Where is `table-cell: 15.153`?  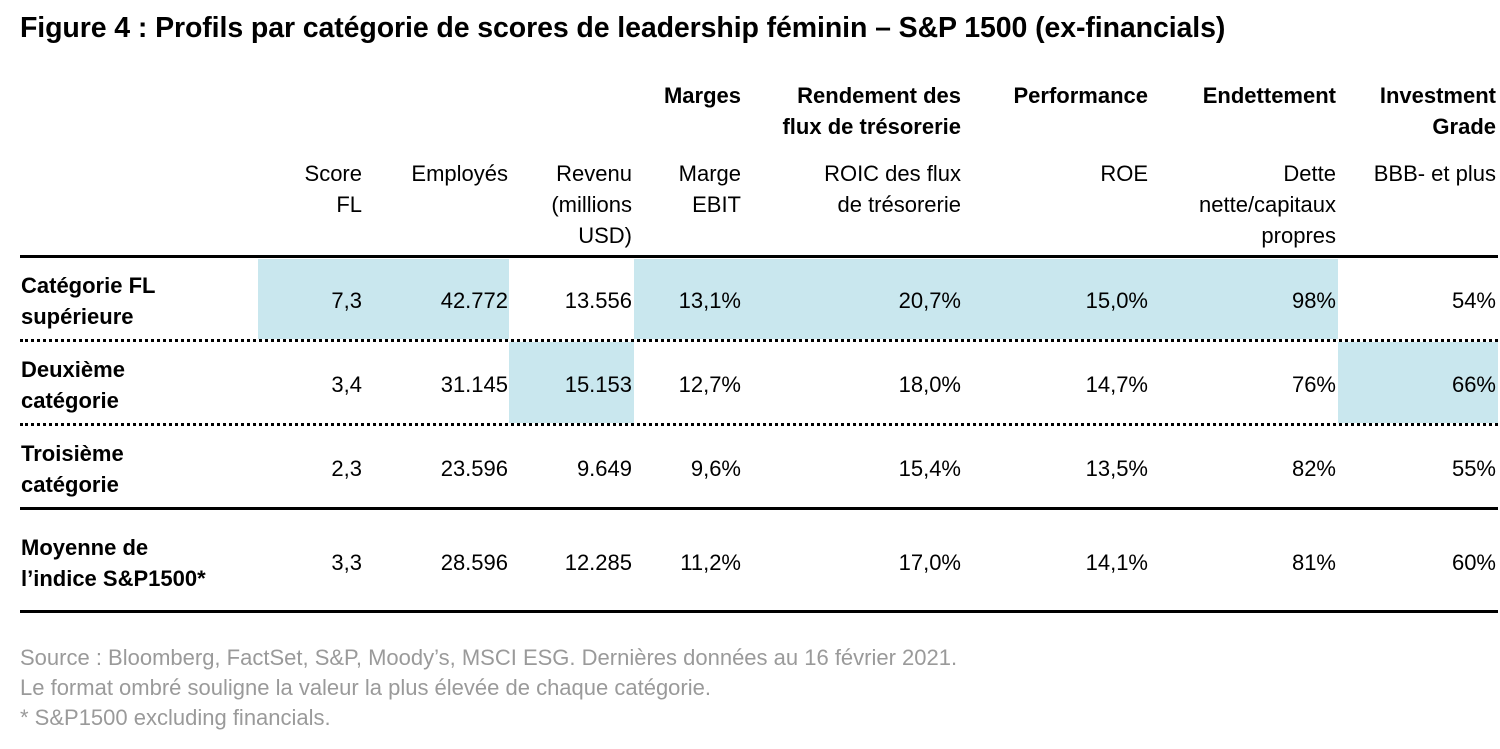 table-cell: 15.153 is located at coordinates (598, 384).